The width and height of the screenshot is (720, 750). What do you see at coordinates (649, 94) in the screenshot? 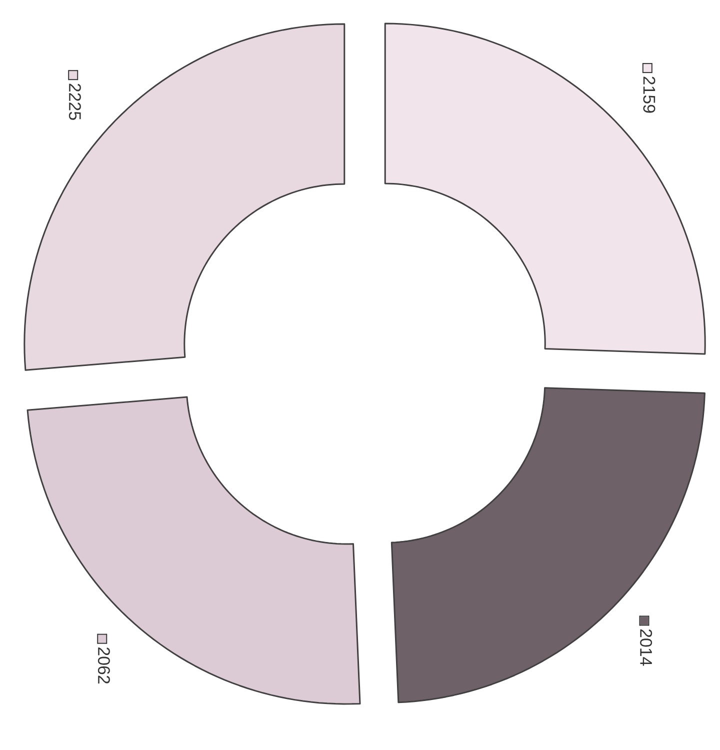
I see `data-label: 2159` at bounding box center [649, 94].